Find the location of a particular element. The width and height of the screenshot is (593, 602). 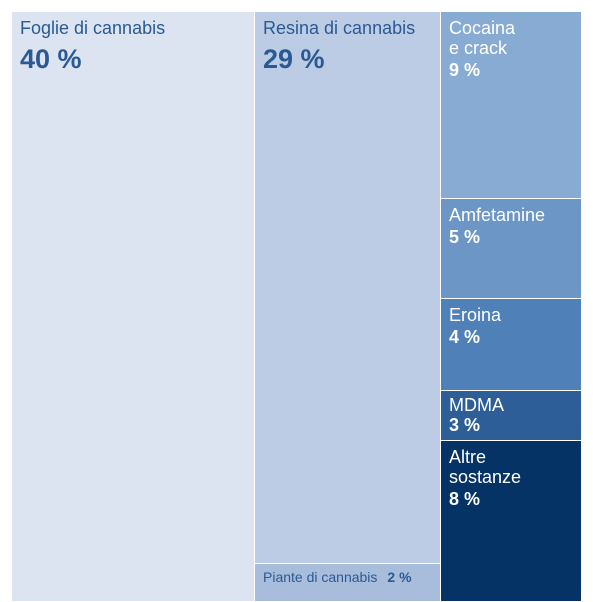

value-mdma: 3 % is located at coordinates (465, 425).